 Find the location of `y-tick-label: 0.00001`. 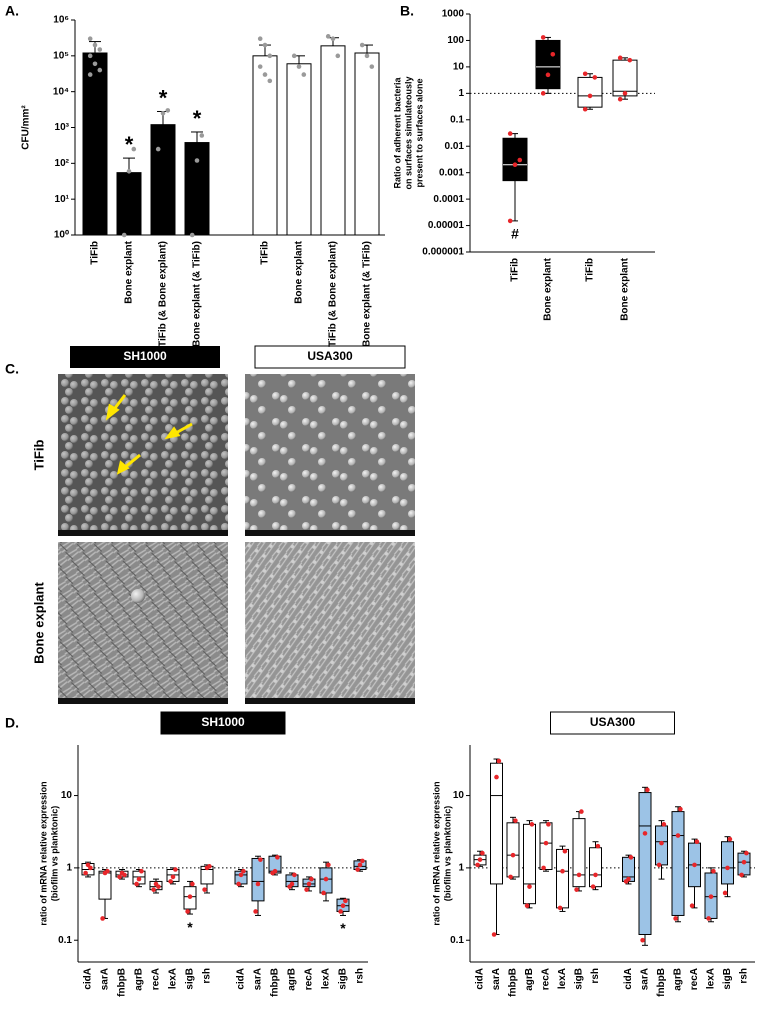

y-tick-label: 0.00001 is located at coordinates (446, 225).